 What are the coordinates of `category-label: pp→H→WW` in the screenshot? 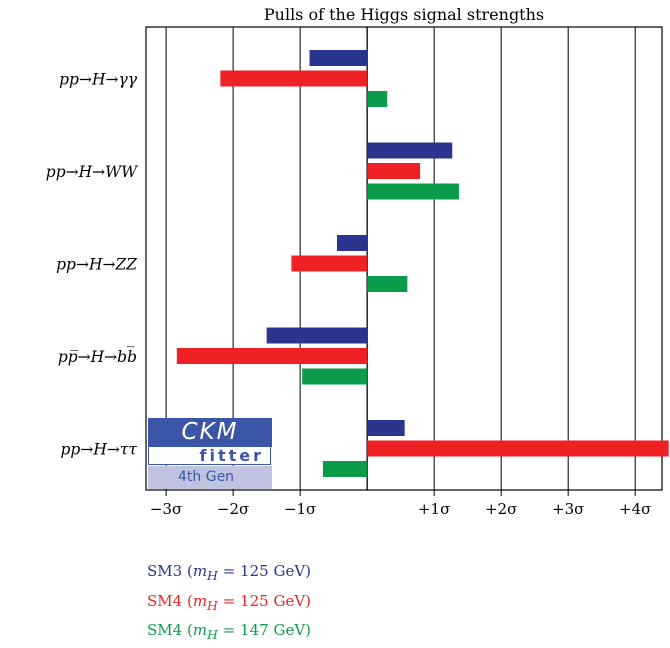 It's located at (92, 172).